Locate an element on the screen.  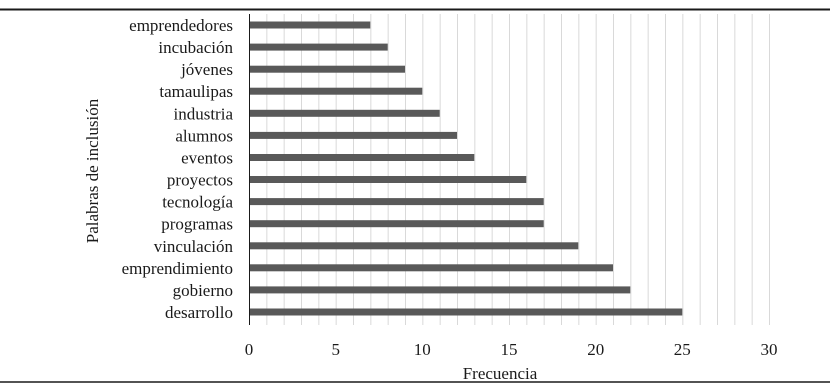
category-label: tecnología is located at coordinates (197, 202).